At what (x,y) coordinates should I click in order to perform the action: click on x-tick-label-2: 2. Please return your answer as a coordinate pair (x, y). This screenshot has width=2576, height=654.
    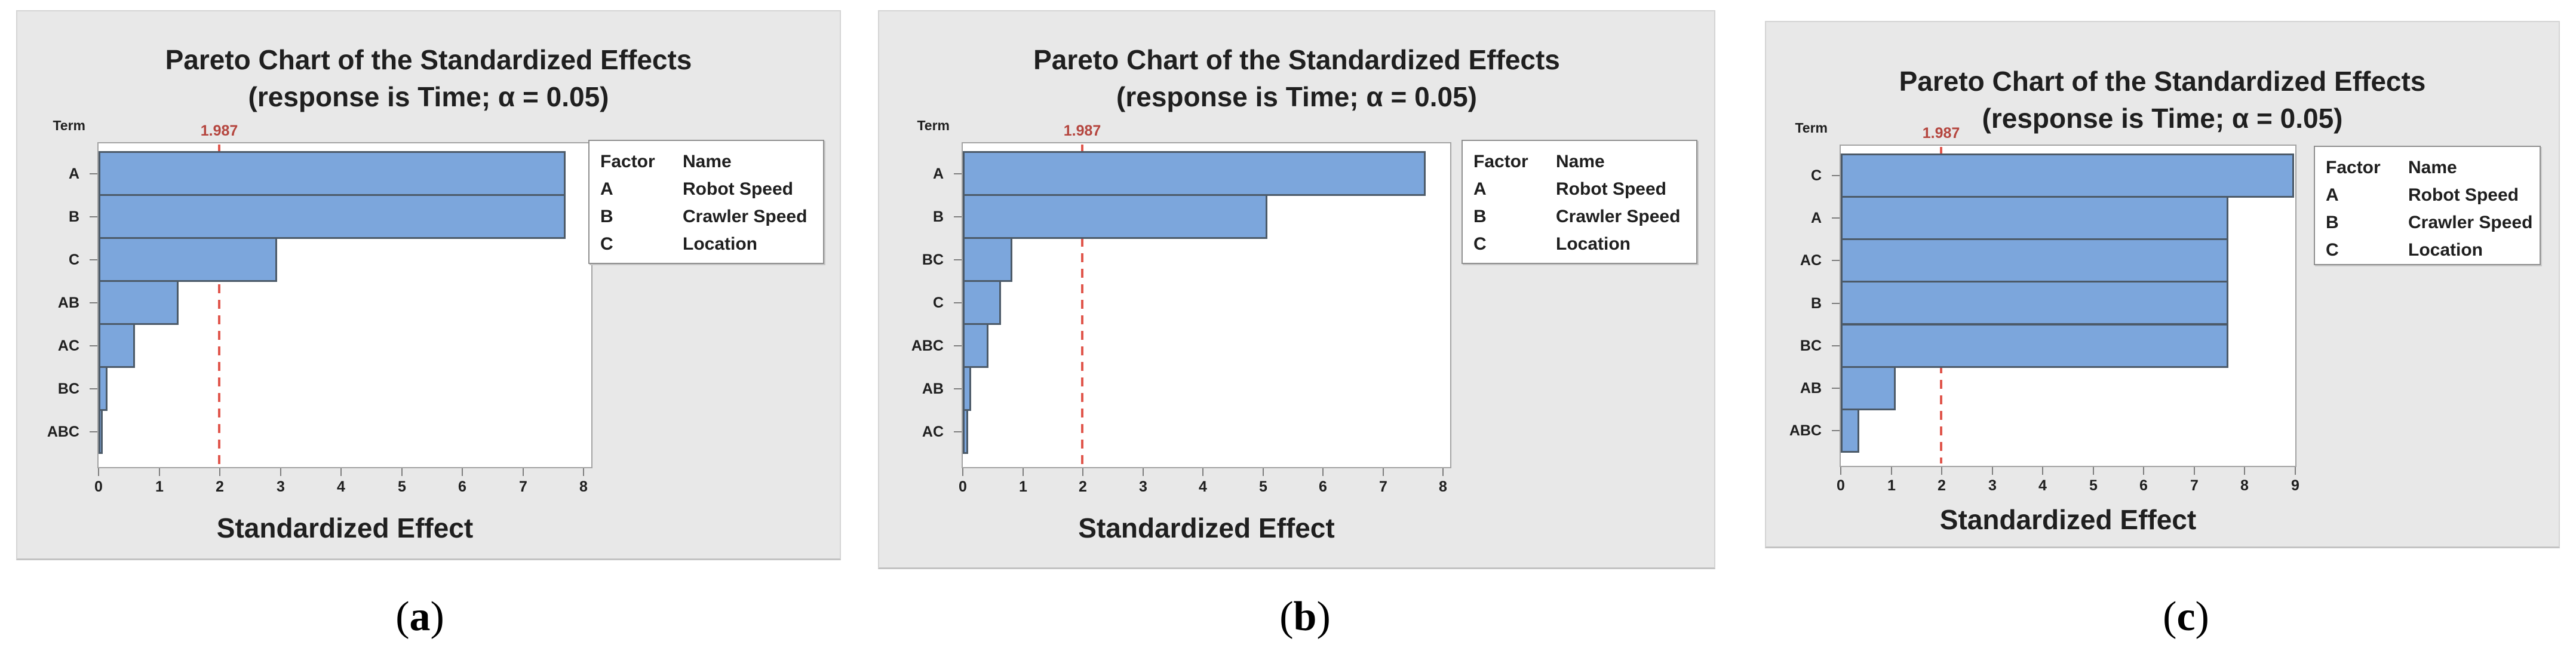
    Looking at the image, I should click on (1942, 486).